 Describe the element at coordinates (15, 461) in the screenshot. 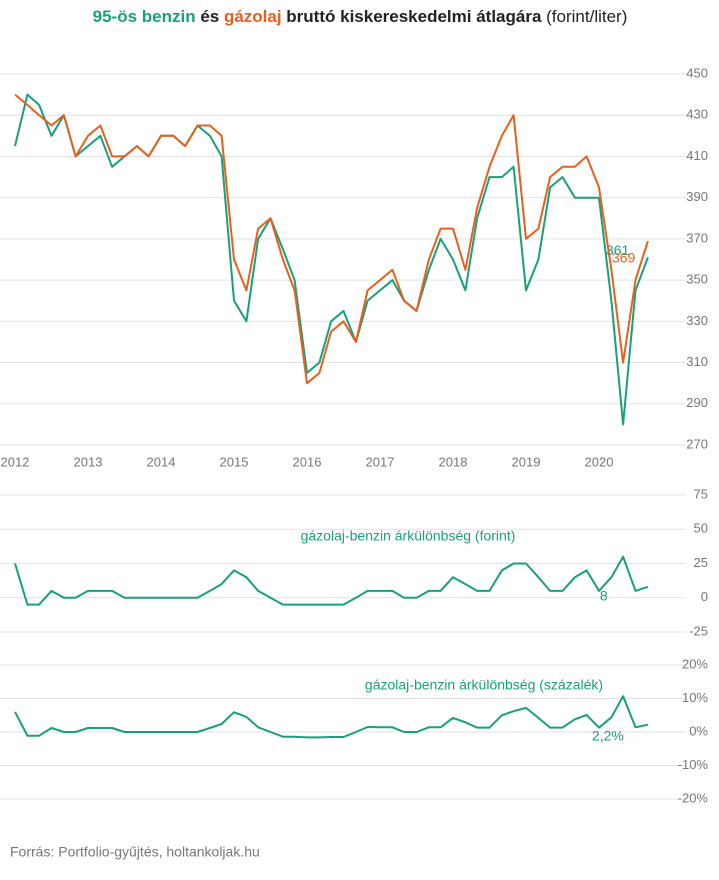

I see `x-tick-label: 2012` at that location.